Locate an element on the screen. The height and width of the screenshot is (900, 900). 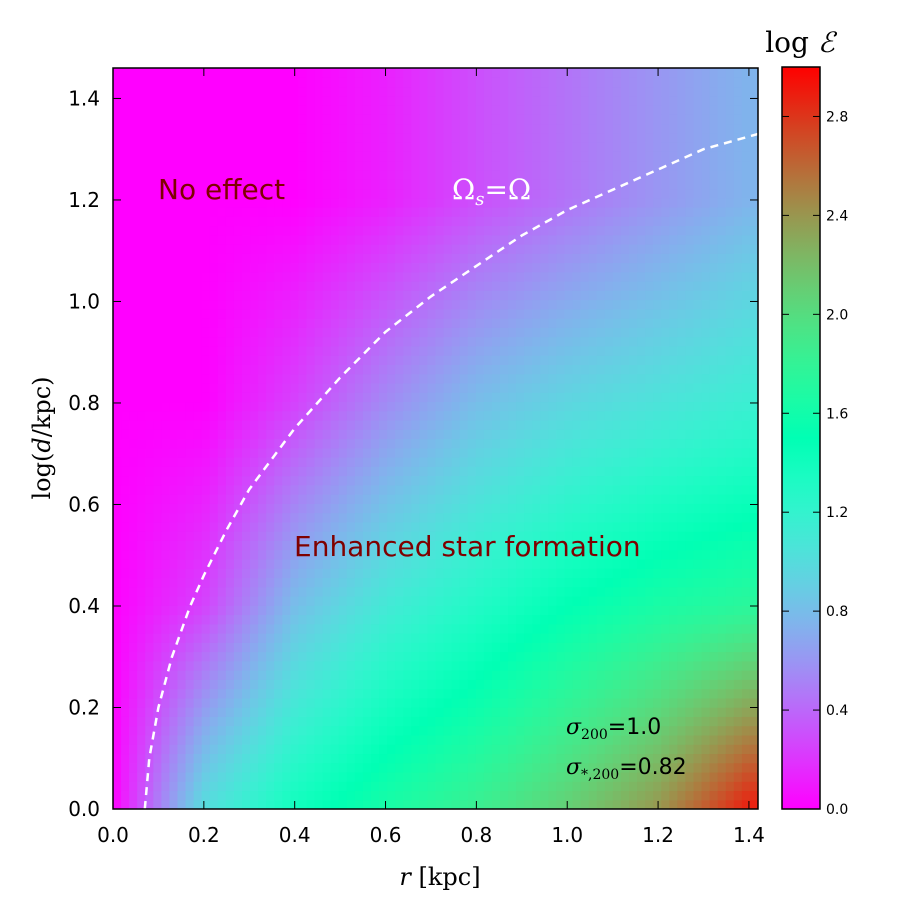
colorbar-tick-label: 0.4 is located at coordinates (837, 711).